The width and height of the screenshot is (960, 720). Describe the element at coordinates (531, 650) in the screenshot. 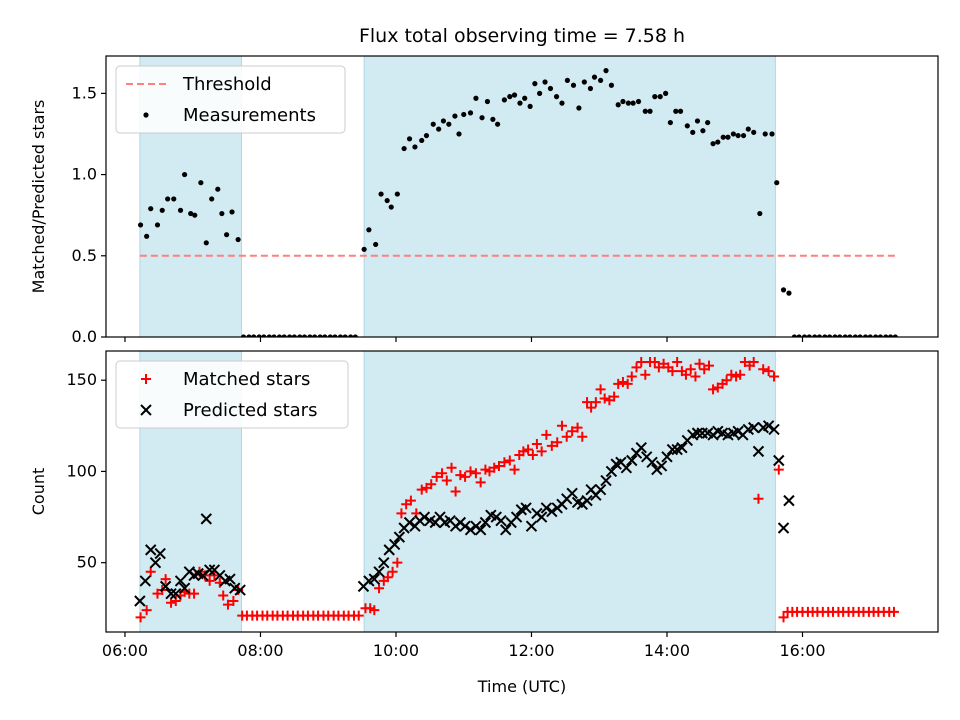

I see `x-tick-label: 12:00` at that location.